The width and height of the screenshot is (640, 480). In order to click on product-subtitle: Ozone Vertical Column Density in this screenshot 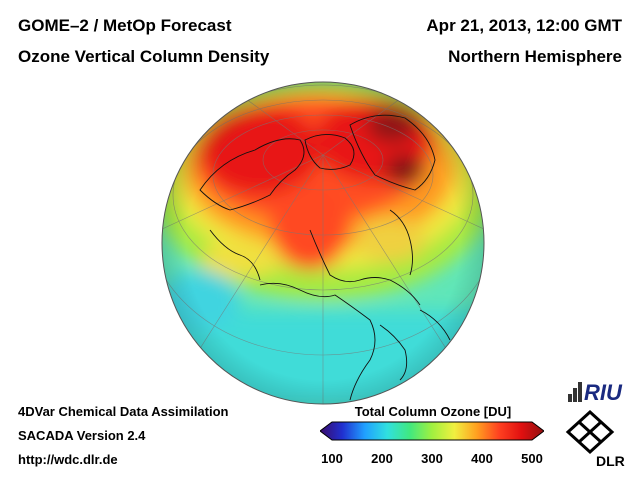, I will do `click(144, 56)`.